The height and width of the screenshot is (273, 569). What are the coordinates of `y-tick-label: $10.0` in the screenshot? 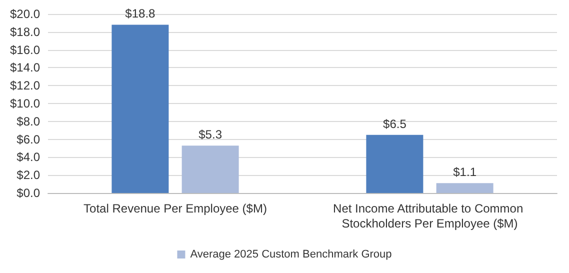 It's located at (25, 103).